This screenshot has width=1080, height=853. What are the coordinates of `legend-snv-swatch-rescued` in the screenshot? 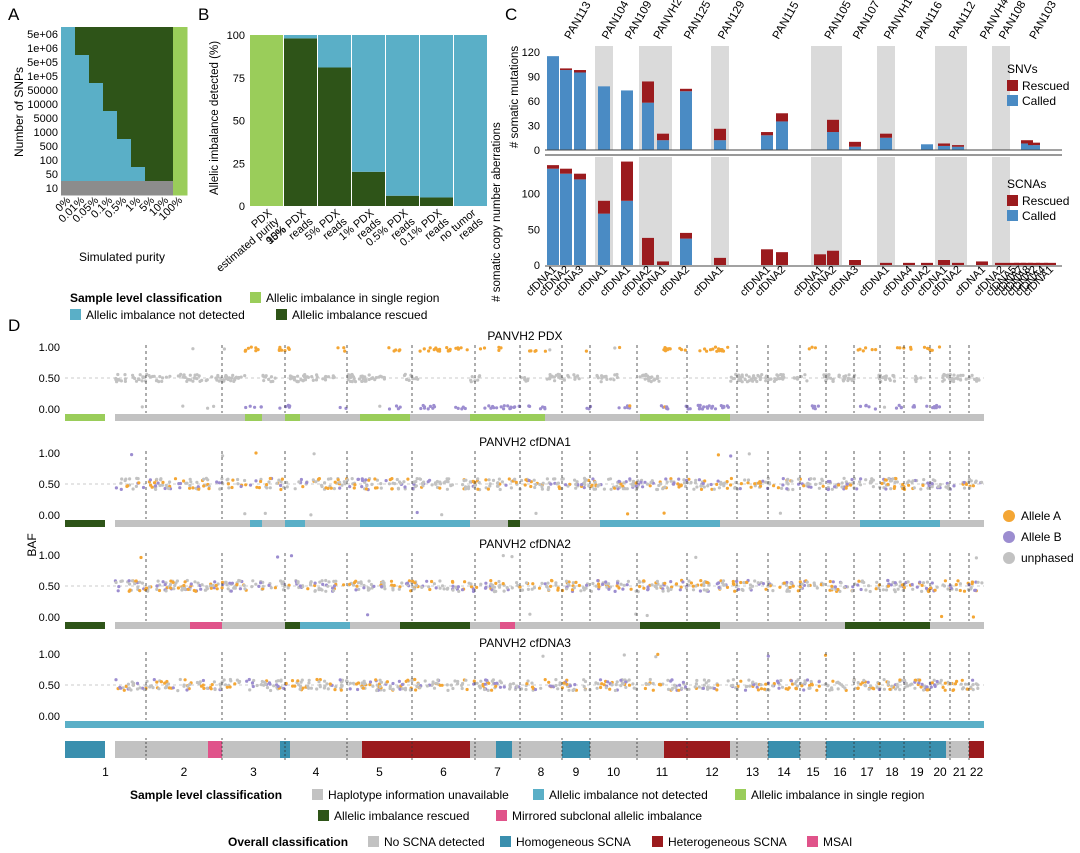 It's located at (1012, 85).